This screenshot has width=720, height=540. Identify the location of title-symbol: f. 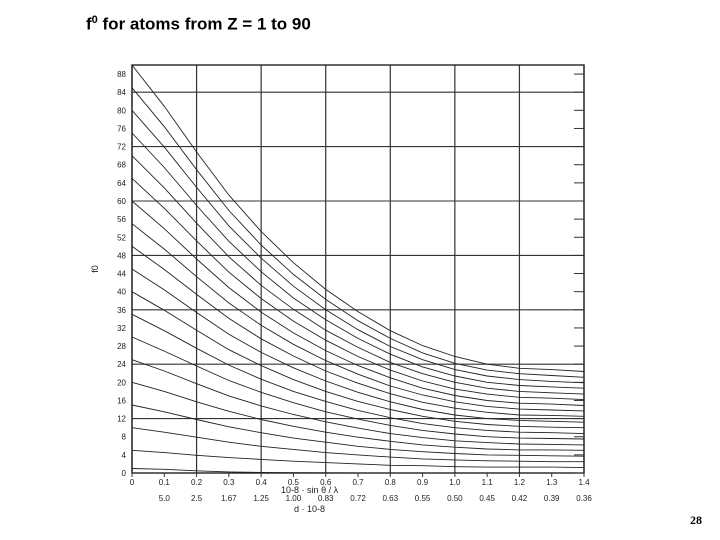
(89, 24).